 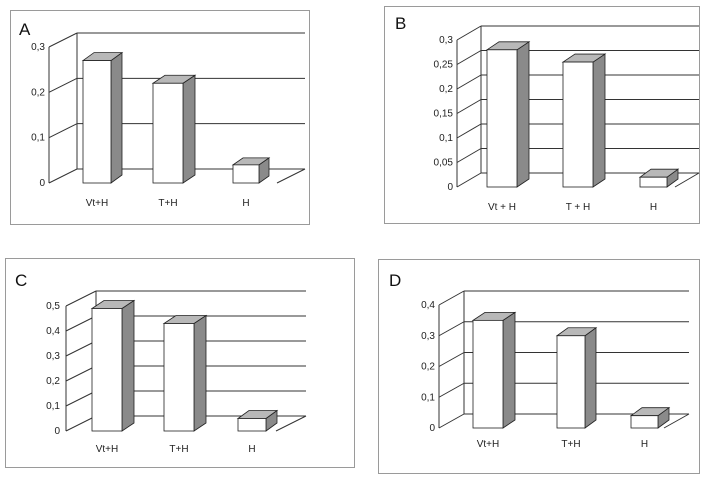 I want to click on panel-letter: A, so click(x=25, y=29).